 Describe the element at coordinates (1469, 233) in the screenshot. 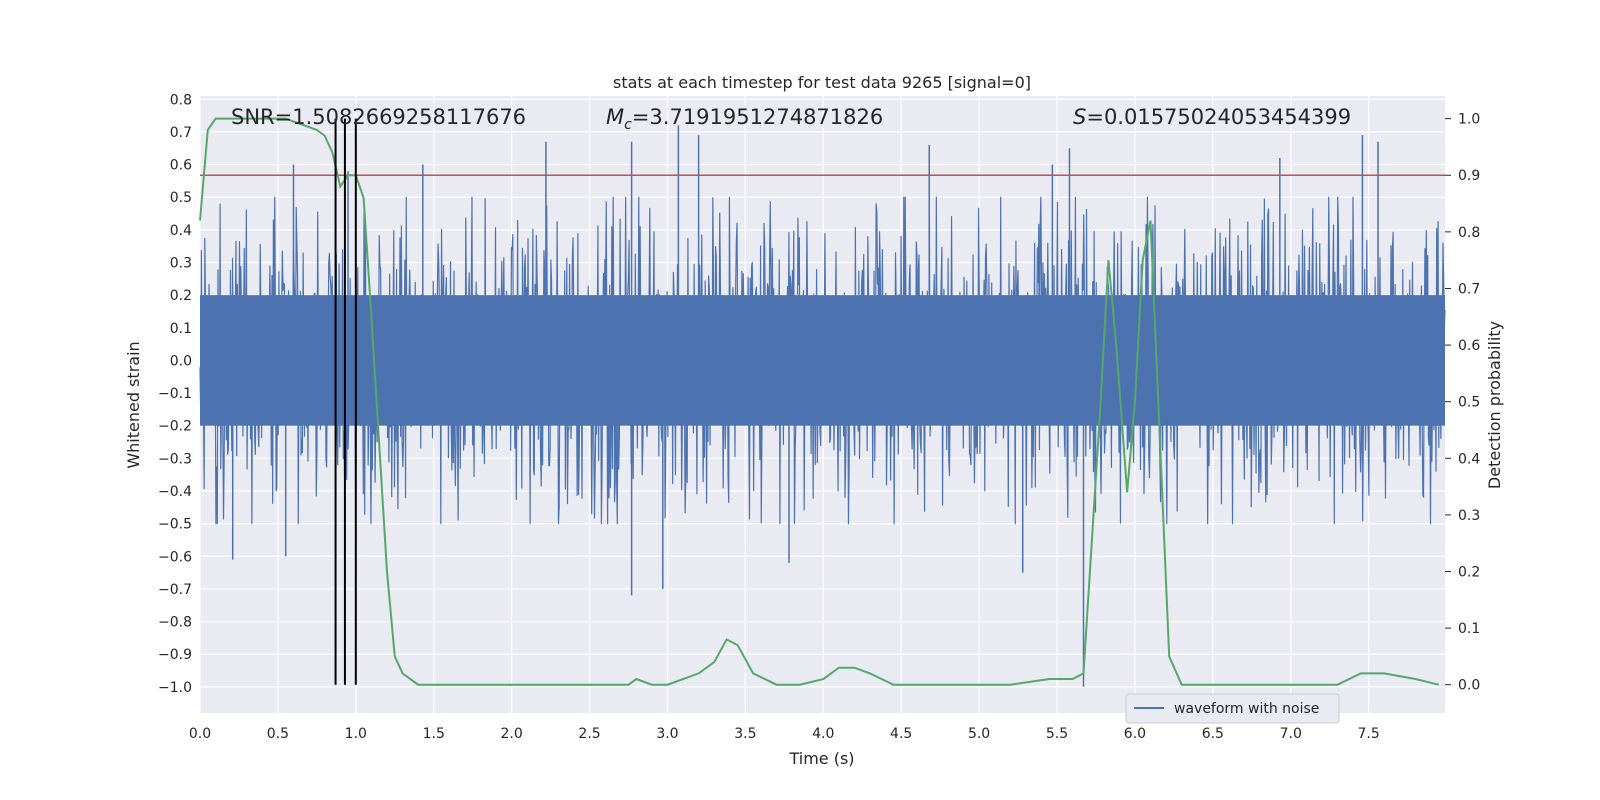

I see `y-right-tick-label: 0.8` at that location.